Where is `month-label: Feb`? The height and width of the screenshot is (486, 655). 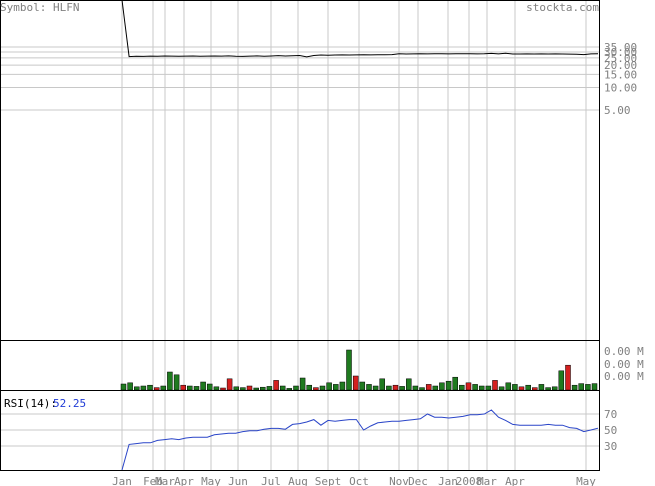 month-label: Feb is located at coordinates (153, 480).